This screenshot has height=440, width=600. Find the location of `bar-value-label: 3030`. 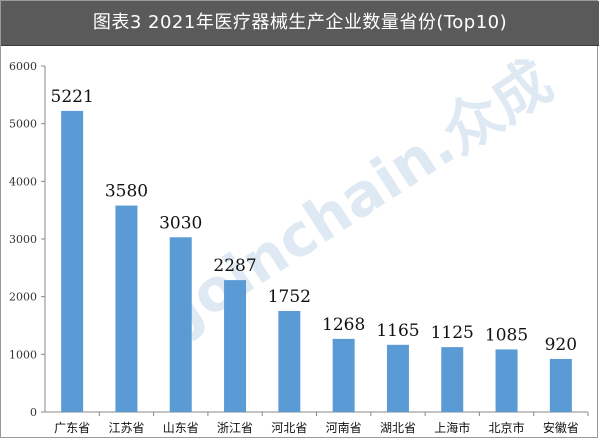

bar-value-label: 3030 is located at coordinates (180, 223).